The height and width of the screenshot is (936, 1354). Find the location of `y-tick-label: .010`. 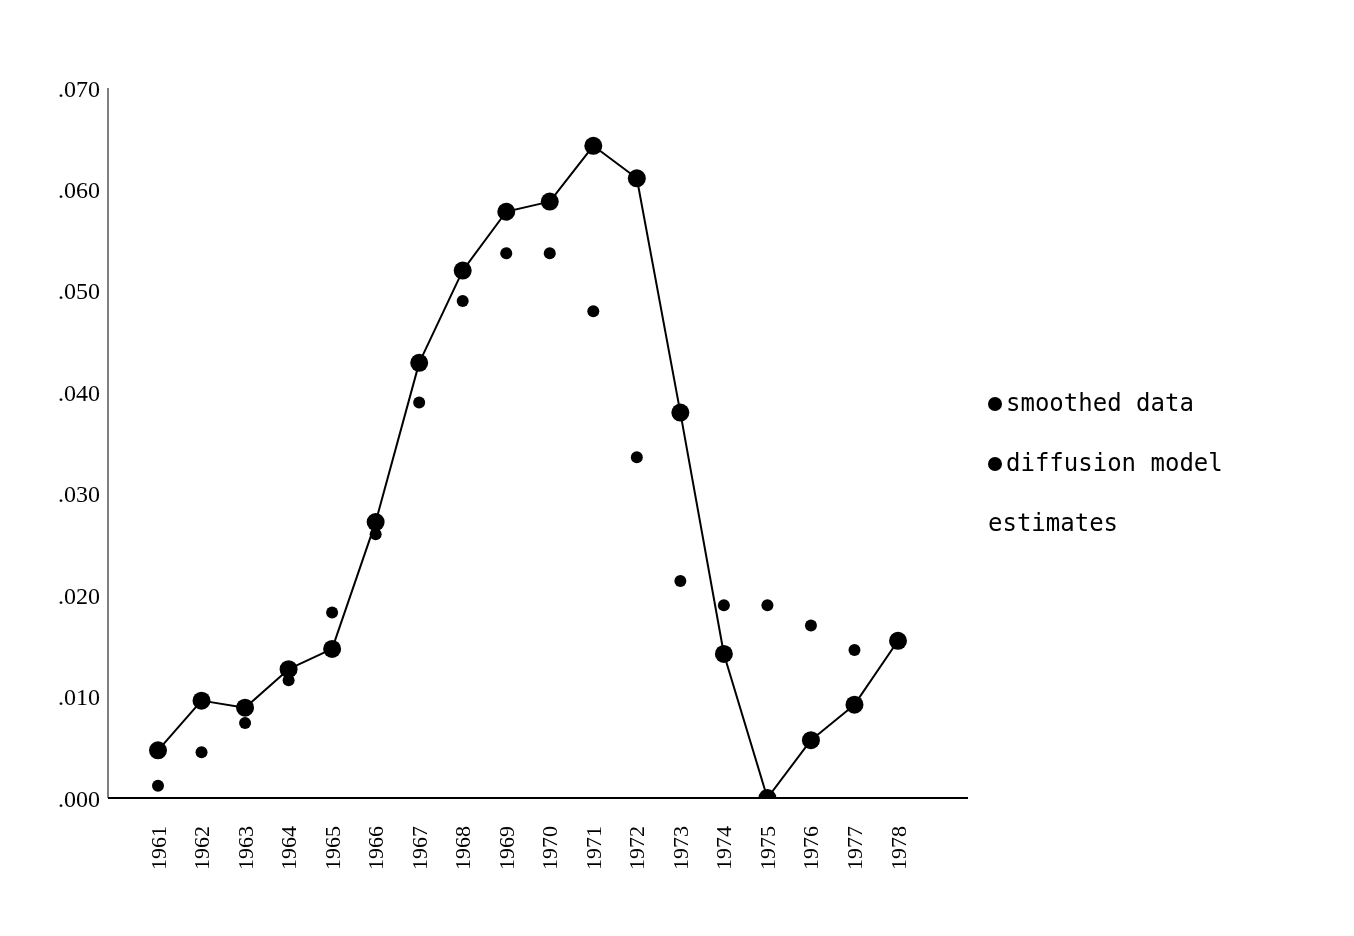

y-tick-label: .010 is located at coordinates (79, 697).